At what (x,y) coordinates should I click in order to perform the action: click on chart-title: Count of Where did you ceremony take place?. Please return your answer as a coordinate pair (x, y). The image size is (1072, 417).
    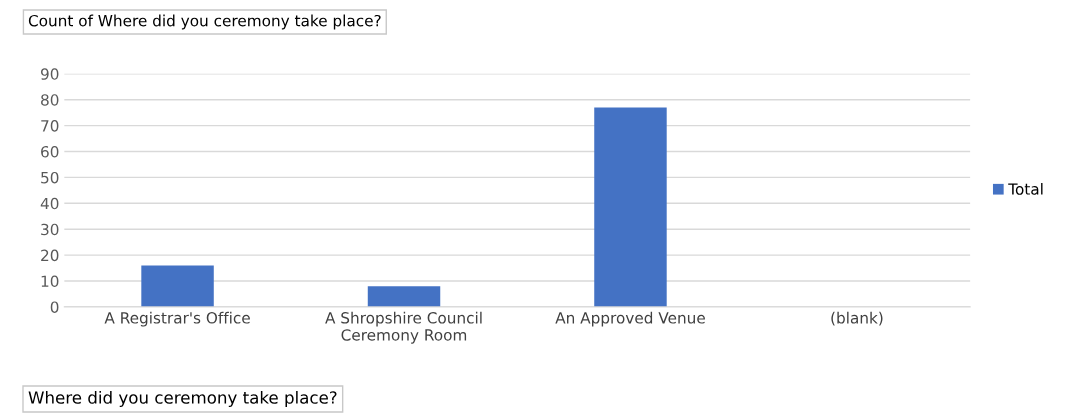
    Looking at the image, I should click on (204, 22).